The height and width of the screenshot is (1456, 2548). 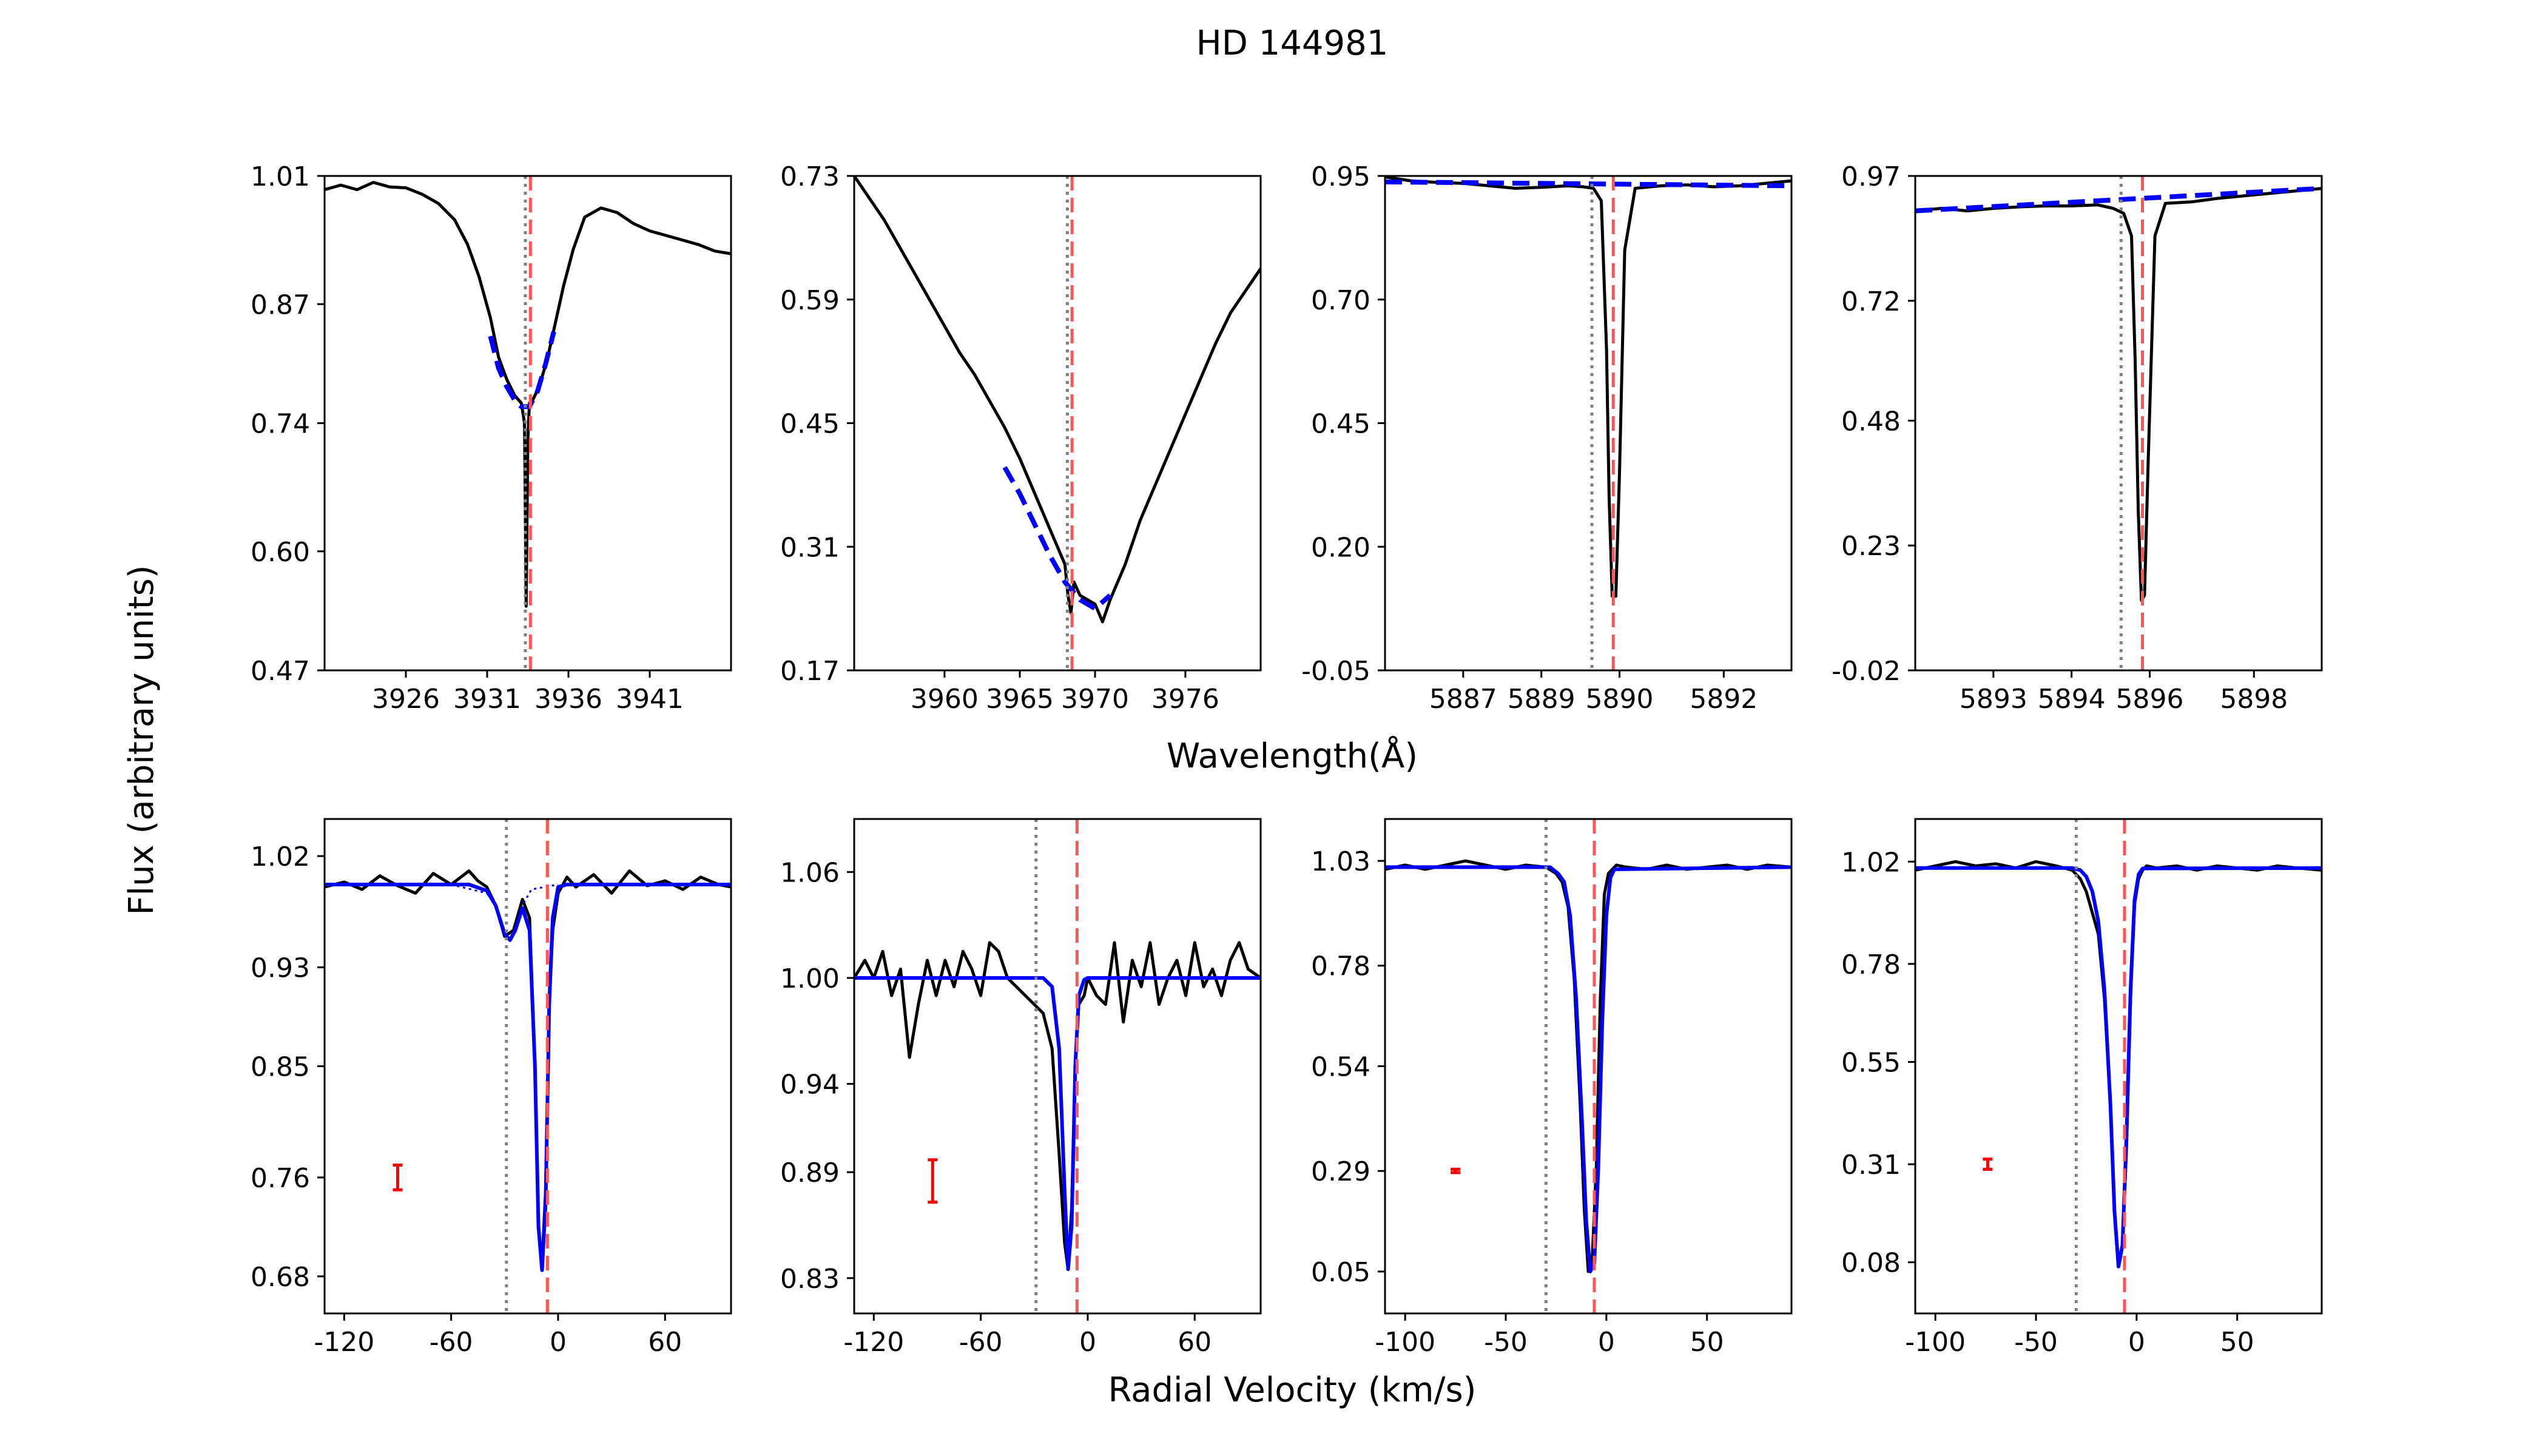 What do you see at coordinates (1620, 699) in the screenshot?
I see `x-tick-label: 5890` at bounding box center [1620, 699].